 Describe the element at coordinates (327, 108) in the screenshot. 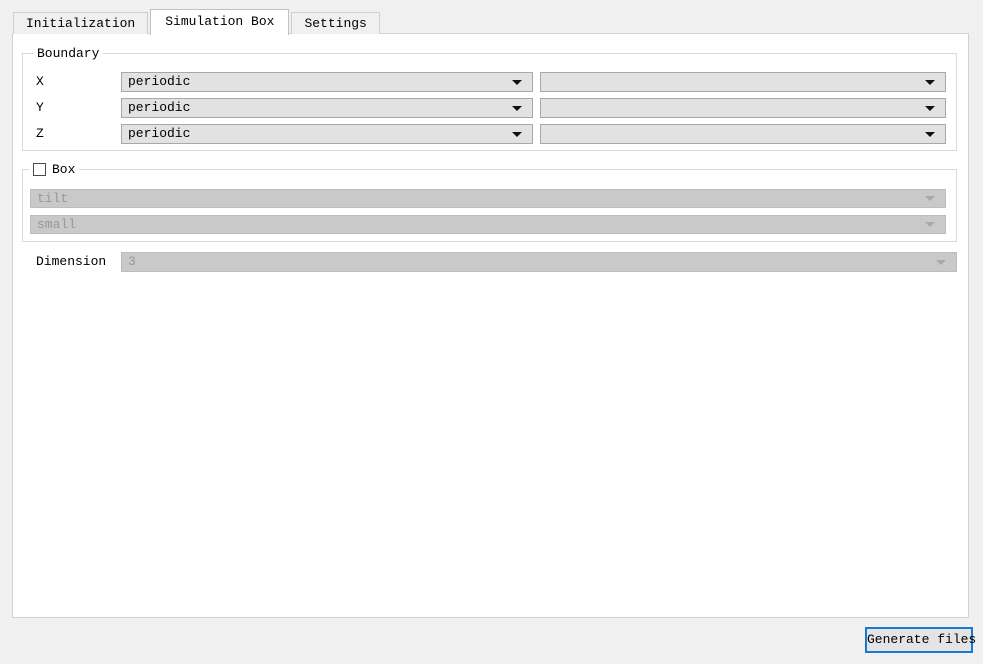

I see `boundary-y-combo-primary: periodic` at that location.